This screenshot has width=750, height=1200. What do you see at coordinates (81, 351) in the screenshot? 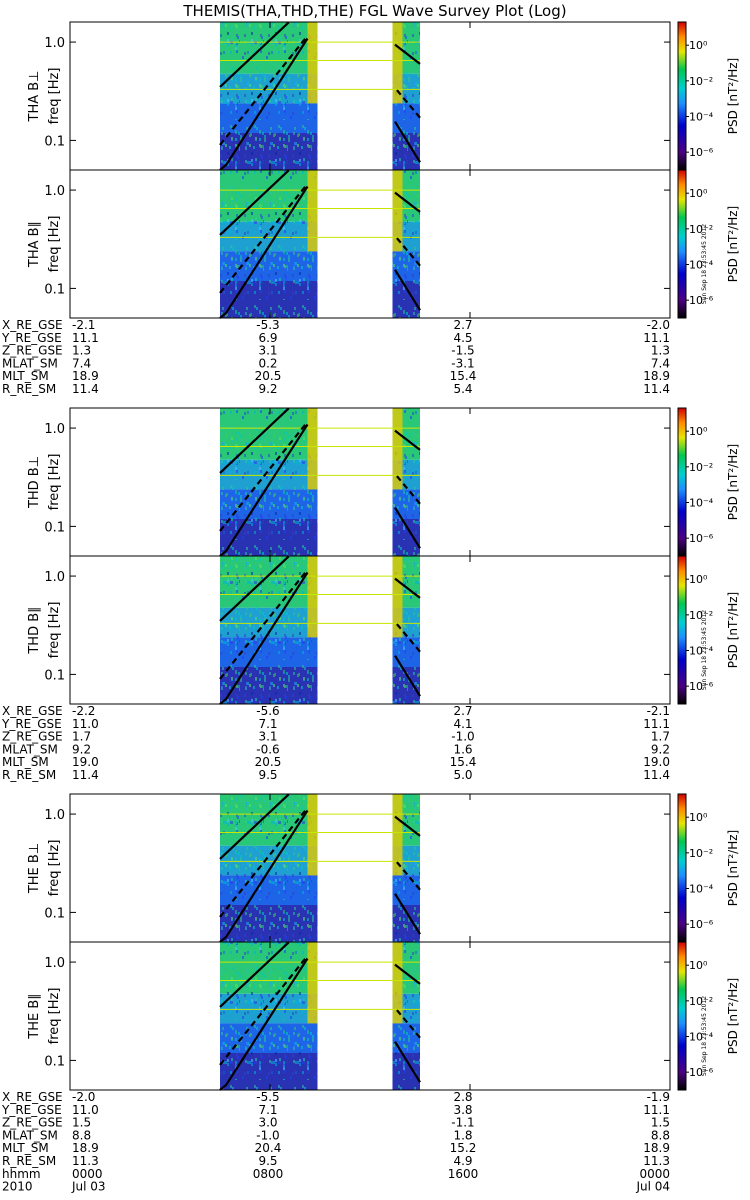
I see `ephemeris-value: 1.3` at bounding box center [81, 351].